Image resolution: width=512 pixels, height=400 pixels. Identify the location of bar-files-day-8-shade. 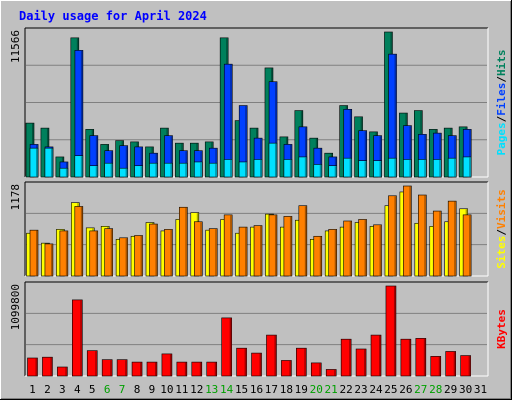
(141, 162).